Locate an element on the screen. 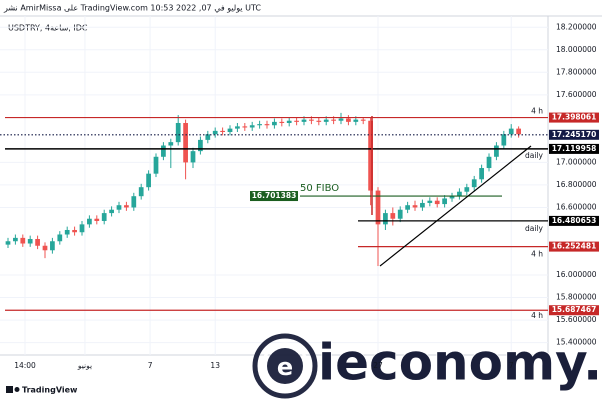 This screenshot has height=401, width=602. branding-logo is located at coordinates (13, 389).